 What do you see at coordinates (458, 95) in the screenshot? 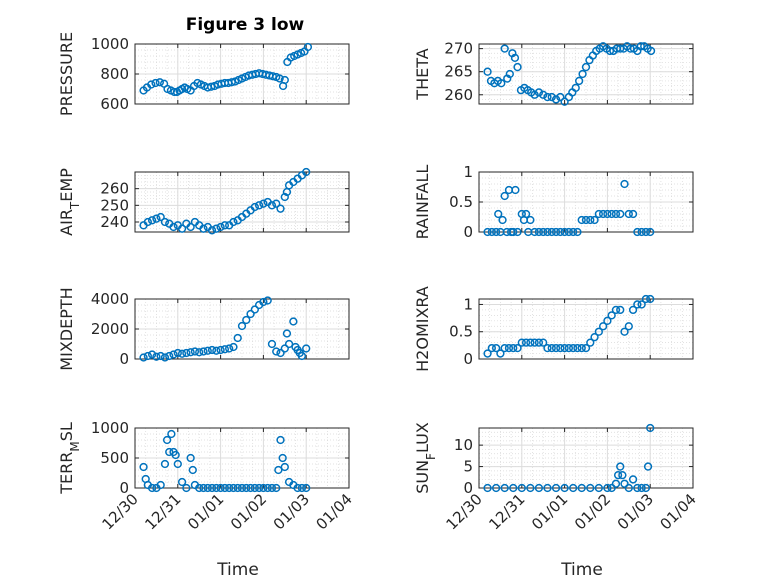
I see `y-tick-label: 260` at bounding box center [458, 95].